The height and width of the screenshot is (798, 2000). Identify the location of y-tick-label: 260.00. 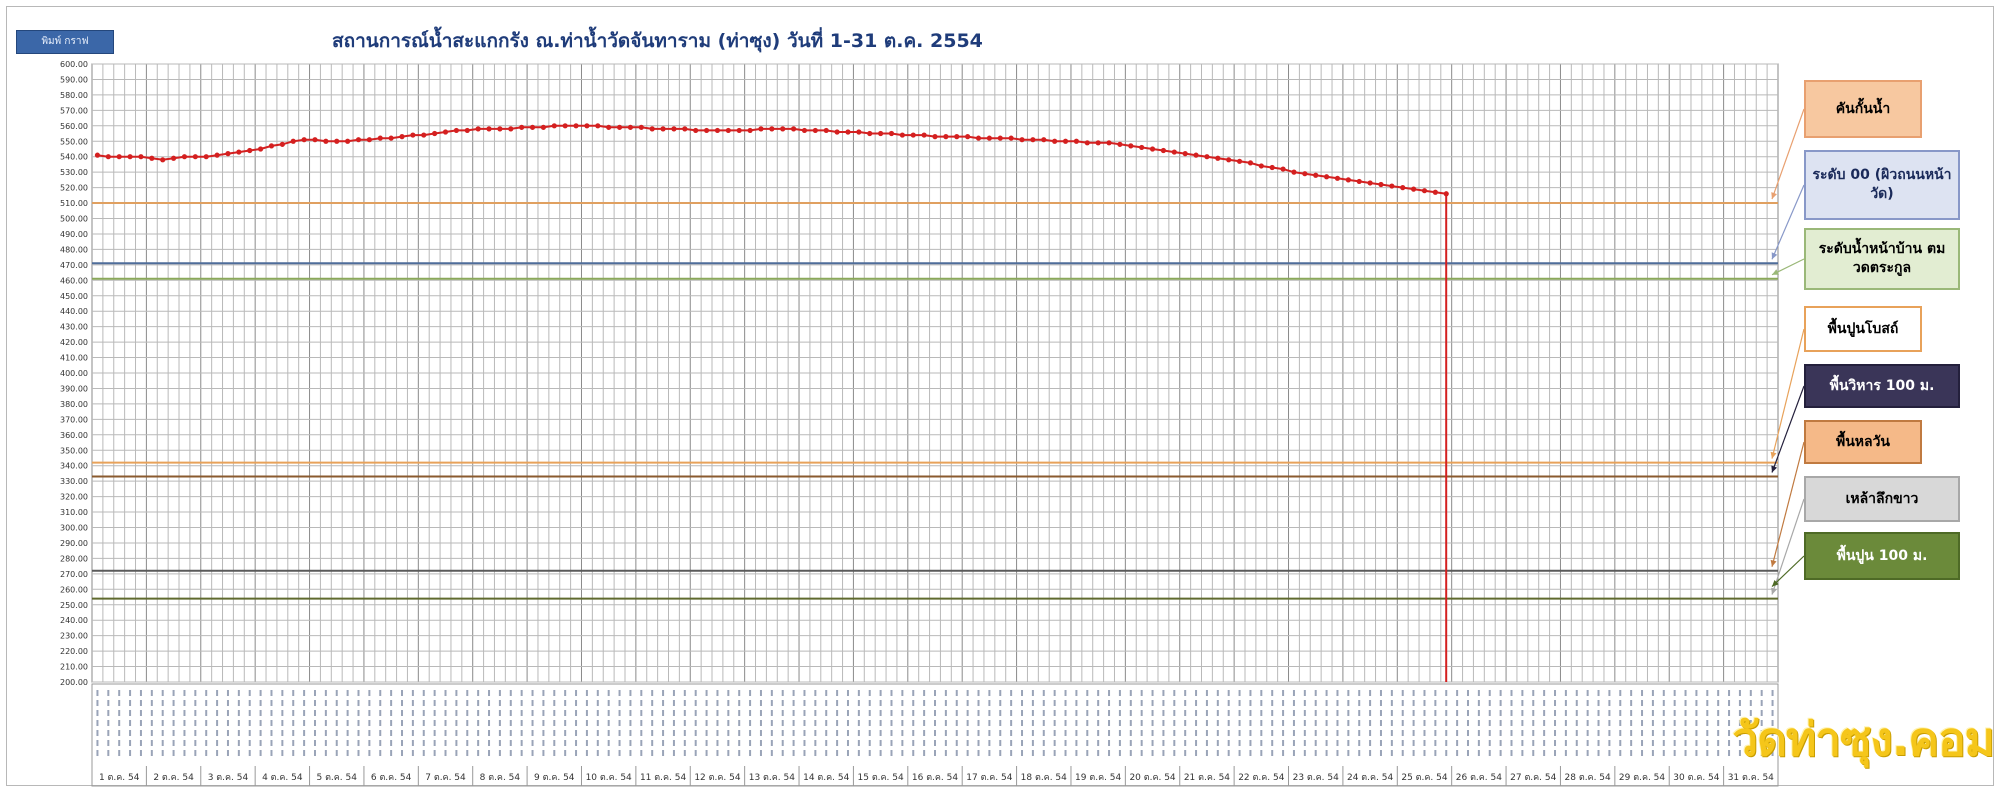
(74, 589).